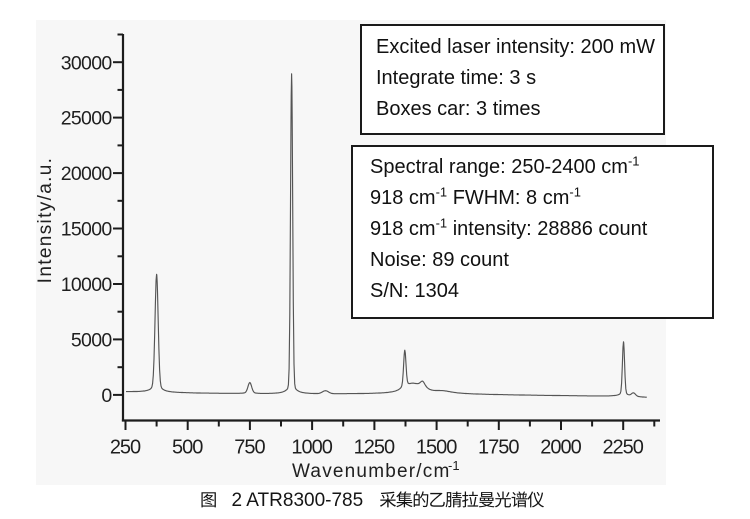  Describe the element at coordinates (298, 500) in the screenshot. I see `svg-text: 2 ATR8300-785` at that location.